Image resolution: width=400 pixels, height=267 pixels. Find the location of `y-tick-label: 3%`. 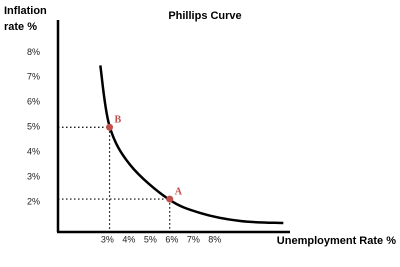

y-tick-label: 3% is located at coordinates (33, 177).